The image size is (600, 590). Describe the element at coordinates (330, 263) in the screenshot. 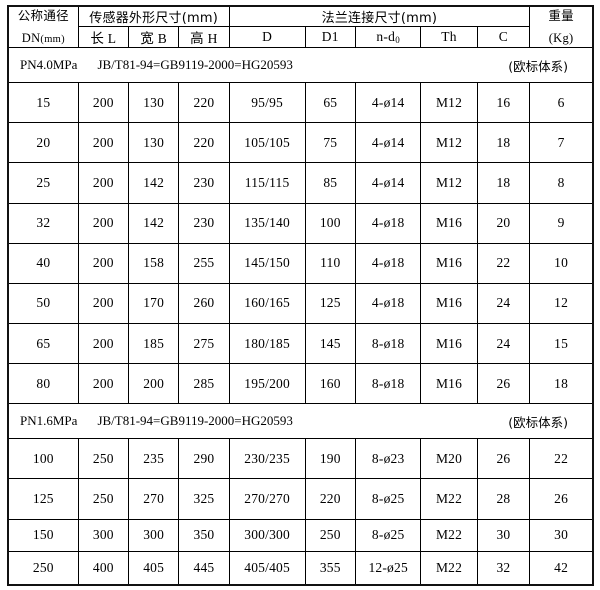

I see `cell-diameter-d1: 110` at that location.